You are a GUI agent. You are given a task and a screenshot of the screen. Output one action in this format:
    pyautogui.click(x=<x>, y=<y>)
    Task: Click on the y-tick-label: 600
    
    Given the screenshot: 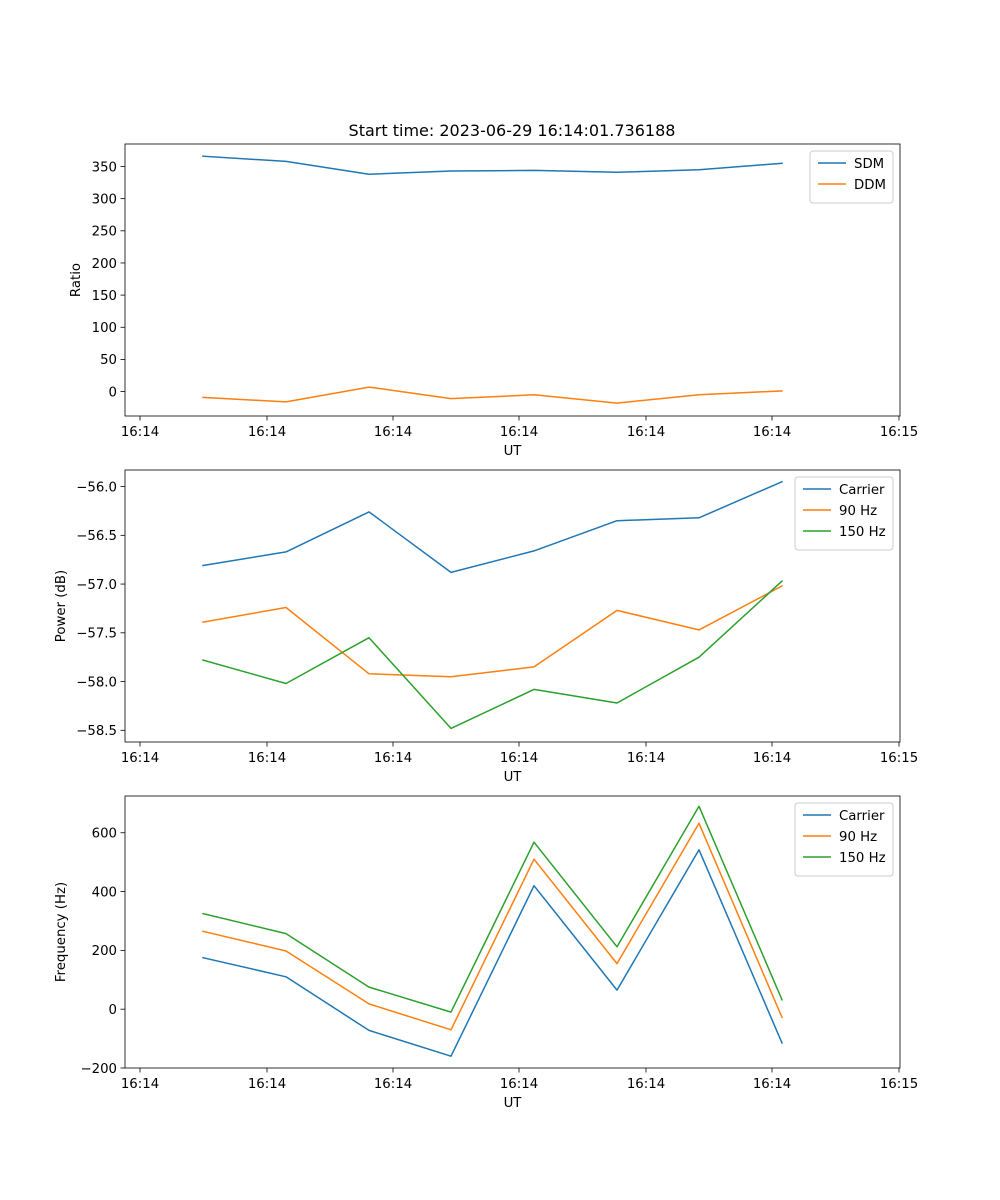 What is the action you would take?
    pyautogui.click(x=104, y=834)
    